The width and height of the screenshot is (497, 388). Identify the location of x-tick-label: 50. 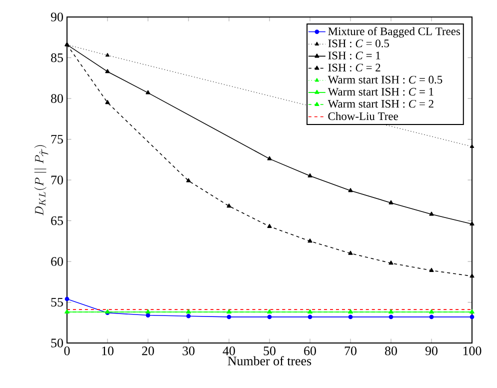
(270, 351).